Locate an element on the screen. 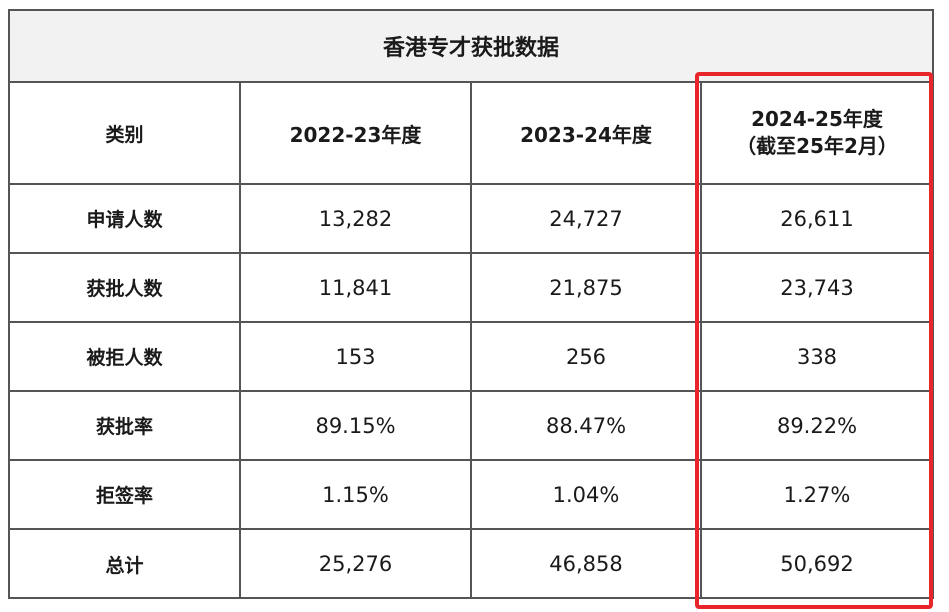 Image resolution: width=949 pixels, height=612 pixels. header-2024-25-year: 2024-25年度 is located at coordinates (817, 119).